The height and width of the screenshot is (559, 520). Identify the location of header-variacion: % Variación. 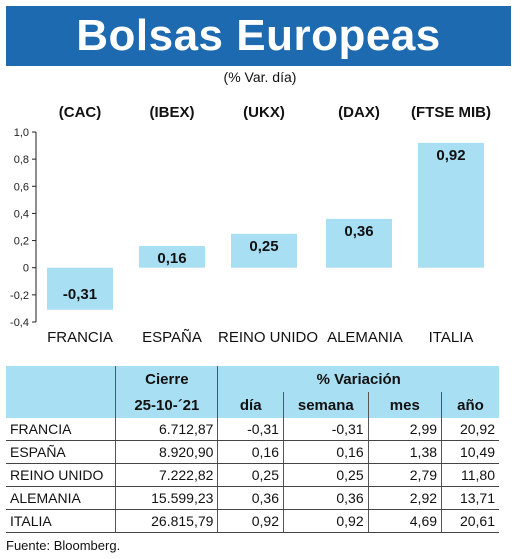
(358, 379).